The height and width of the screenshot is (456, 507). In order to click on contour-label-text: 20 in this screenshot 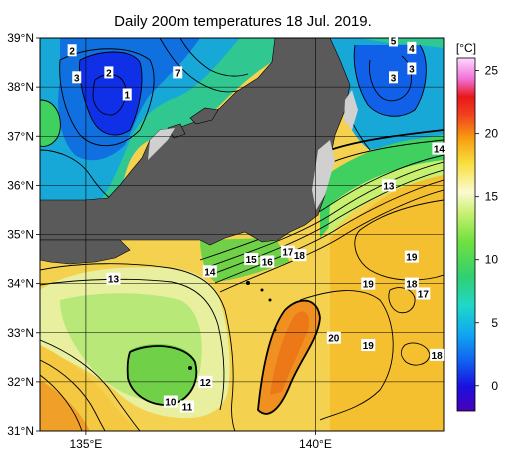, I will do `click(334, 339)`.